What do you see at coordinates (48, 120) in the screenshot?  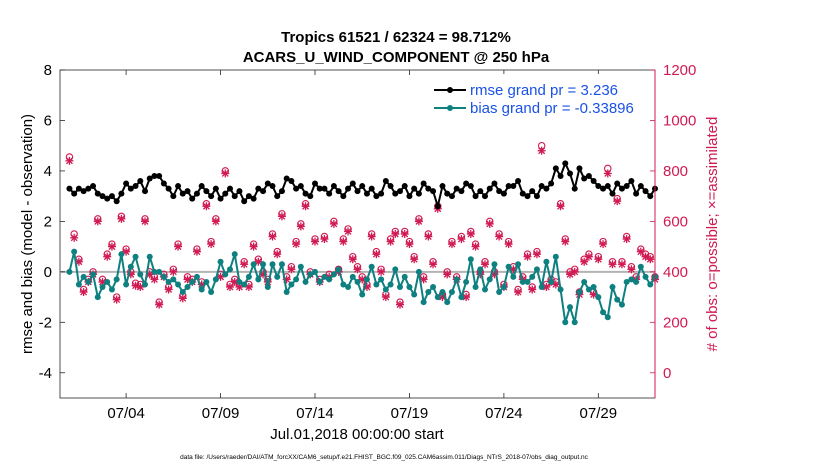 I see `y-left-tick-label: 6` at bounding box center [48, 120].